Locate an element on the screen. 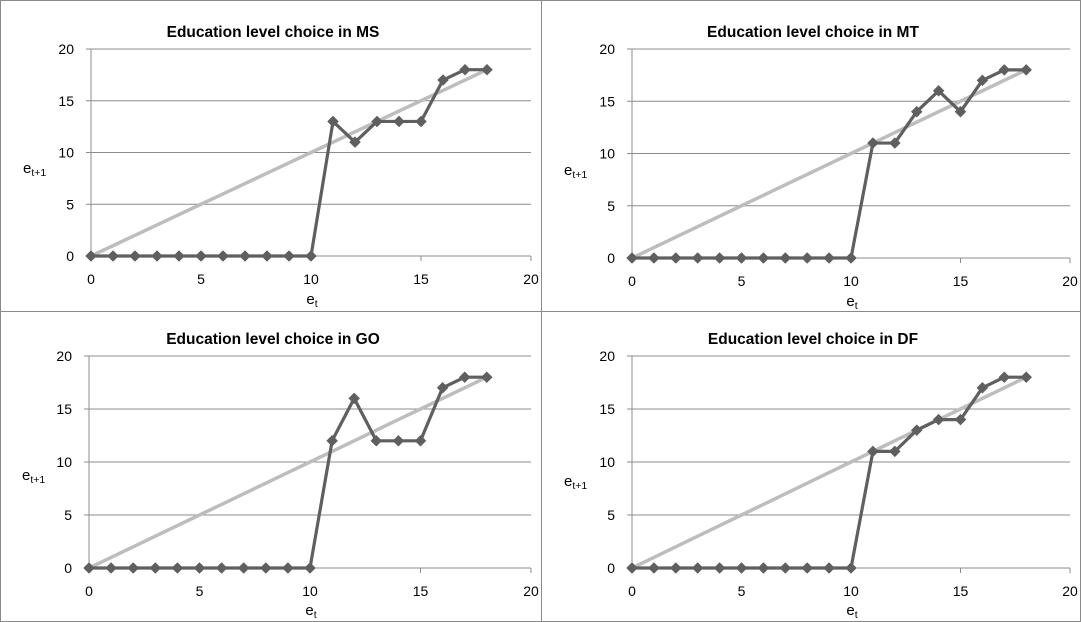 This screenshot has width=1081, height=622. chart-title: Education level choice in MT is located at coordinates (813, 32).